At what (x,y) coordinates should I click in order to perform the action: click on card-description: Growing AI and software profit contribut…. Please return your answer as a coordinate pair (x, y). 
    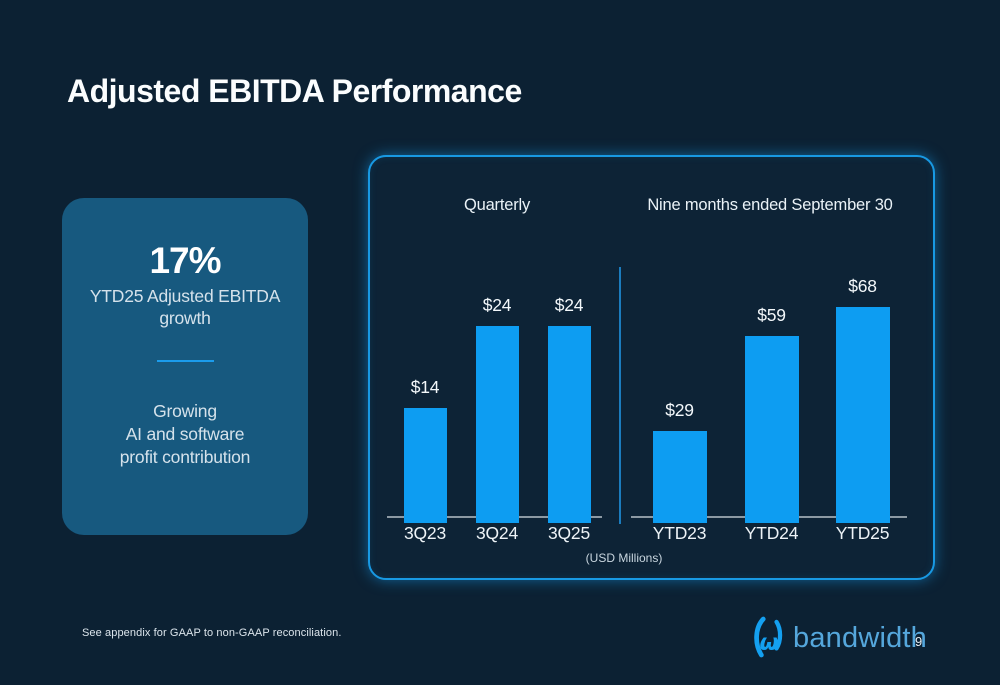
    Looking at the image, I should click on (185, 434).